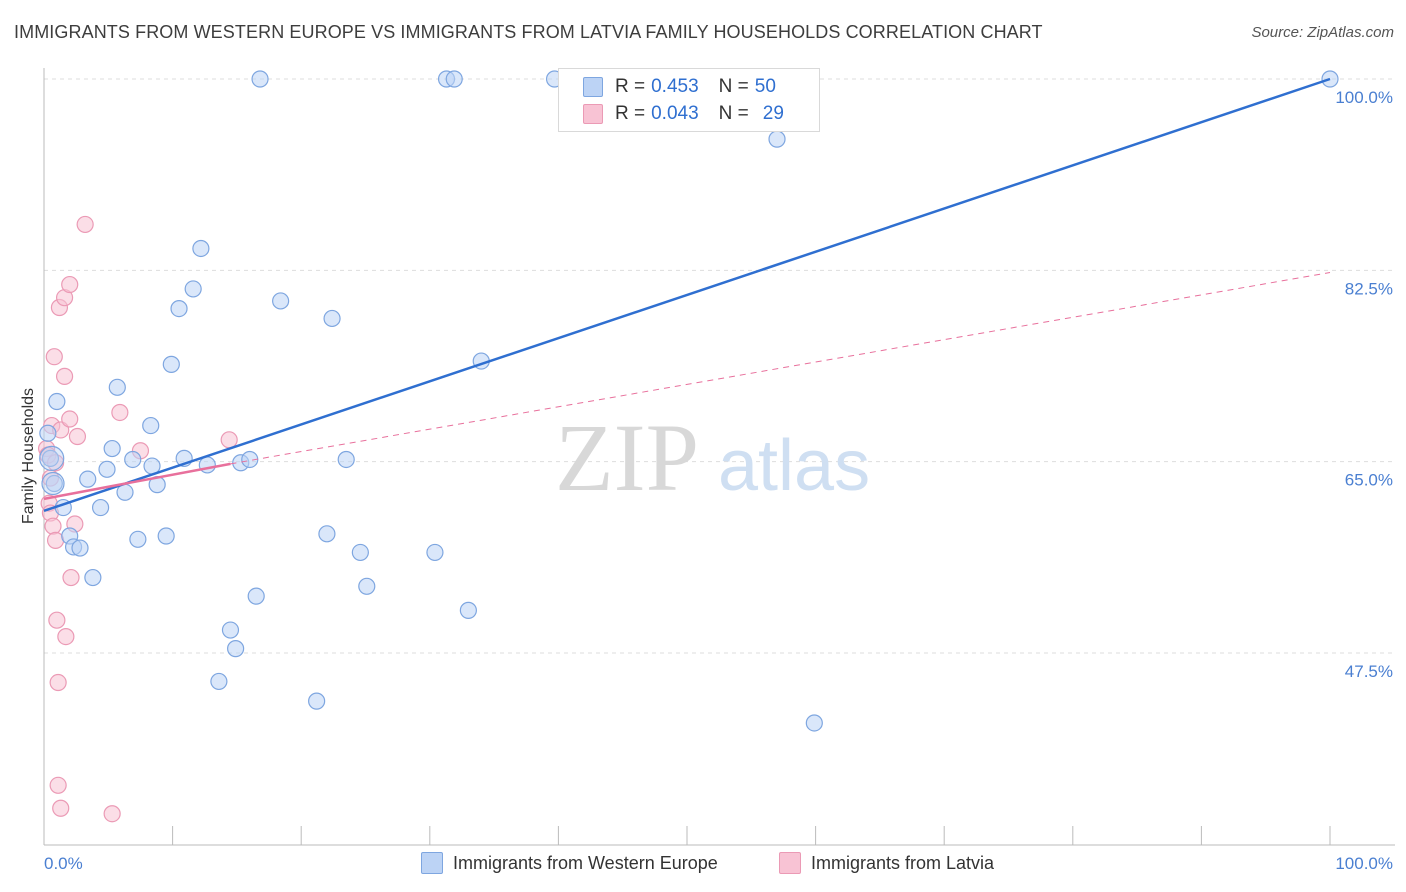 The height and width of the screenshot is (892, 1406). I want to click on y-tick-labels: 100.0% 82.5% 65.0% 47.5%, so click(1364, 384).